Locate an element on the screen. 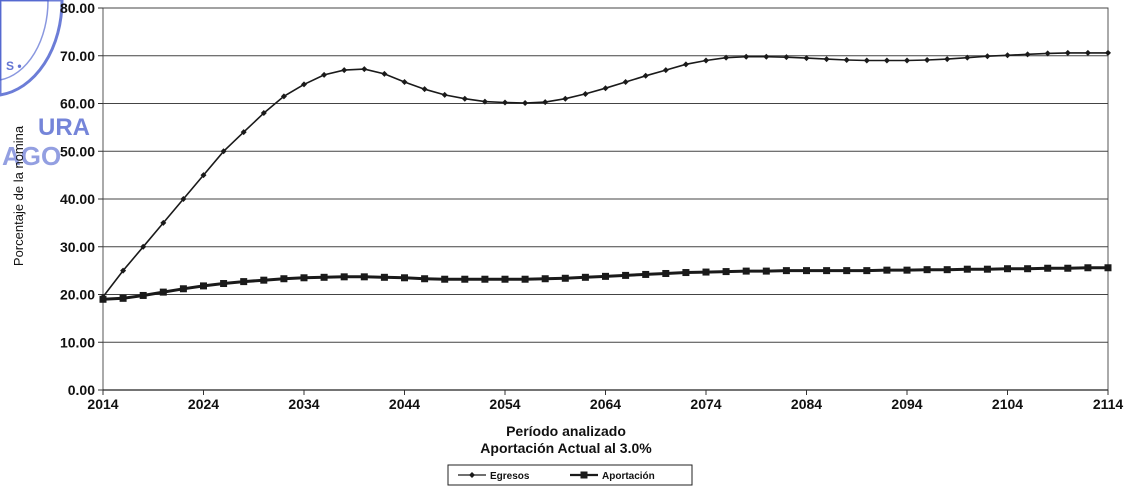 Image resolution: width=1135 pixels, height=489 pixels. x-tick-label: 2034 is located at coordinates (303, 404).